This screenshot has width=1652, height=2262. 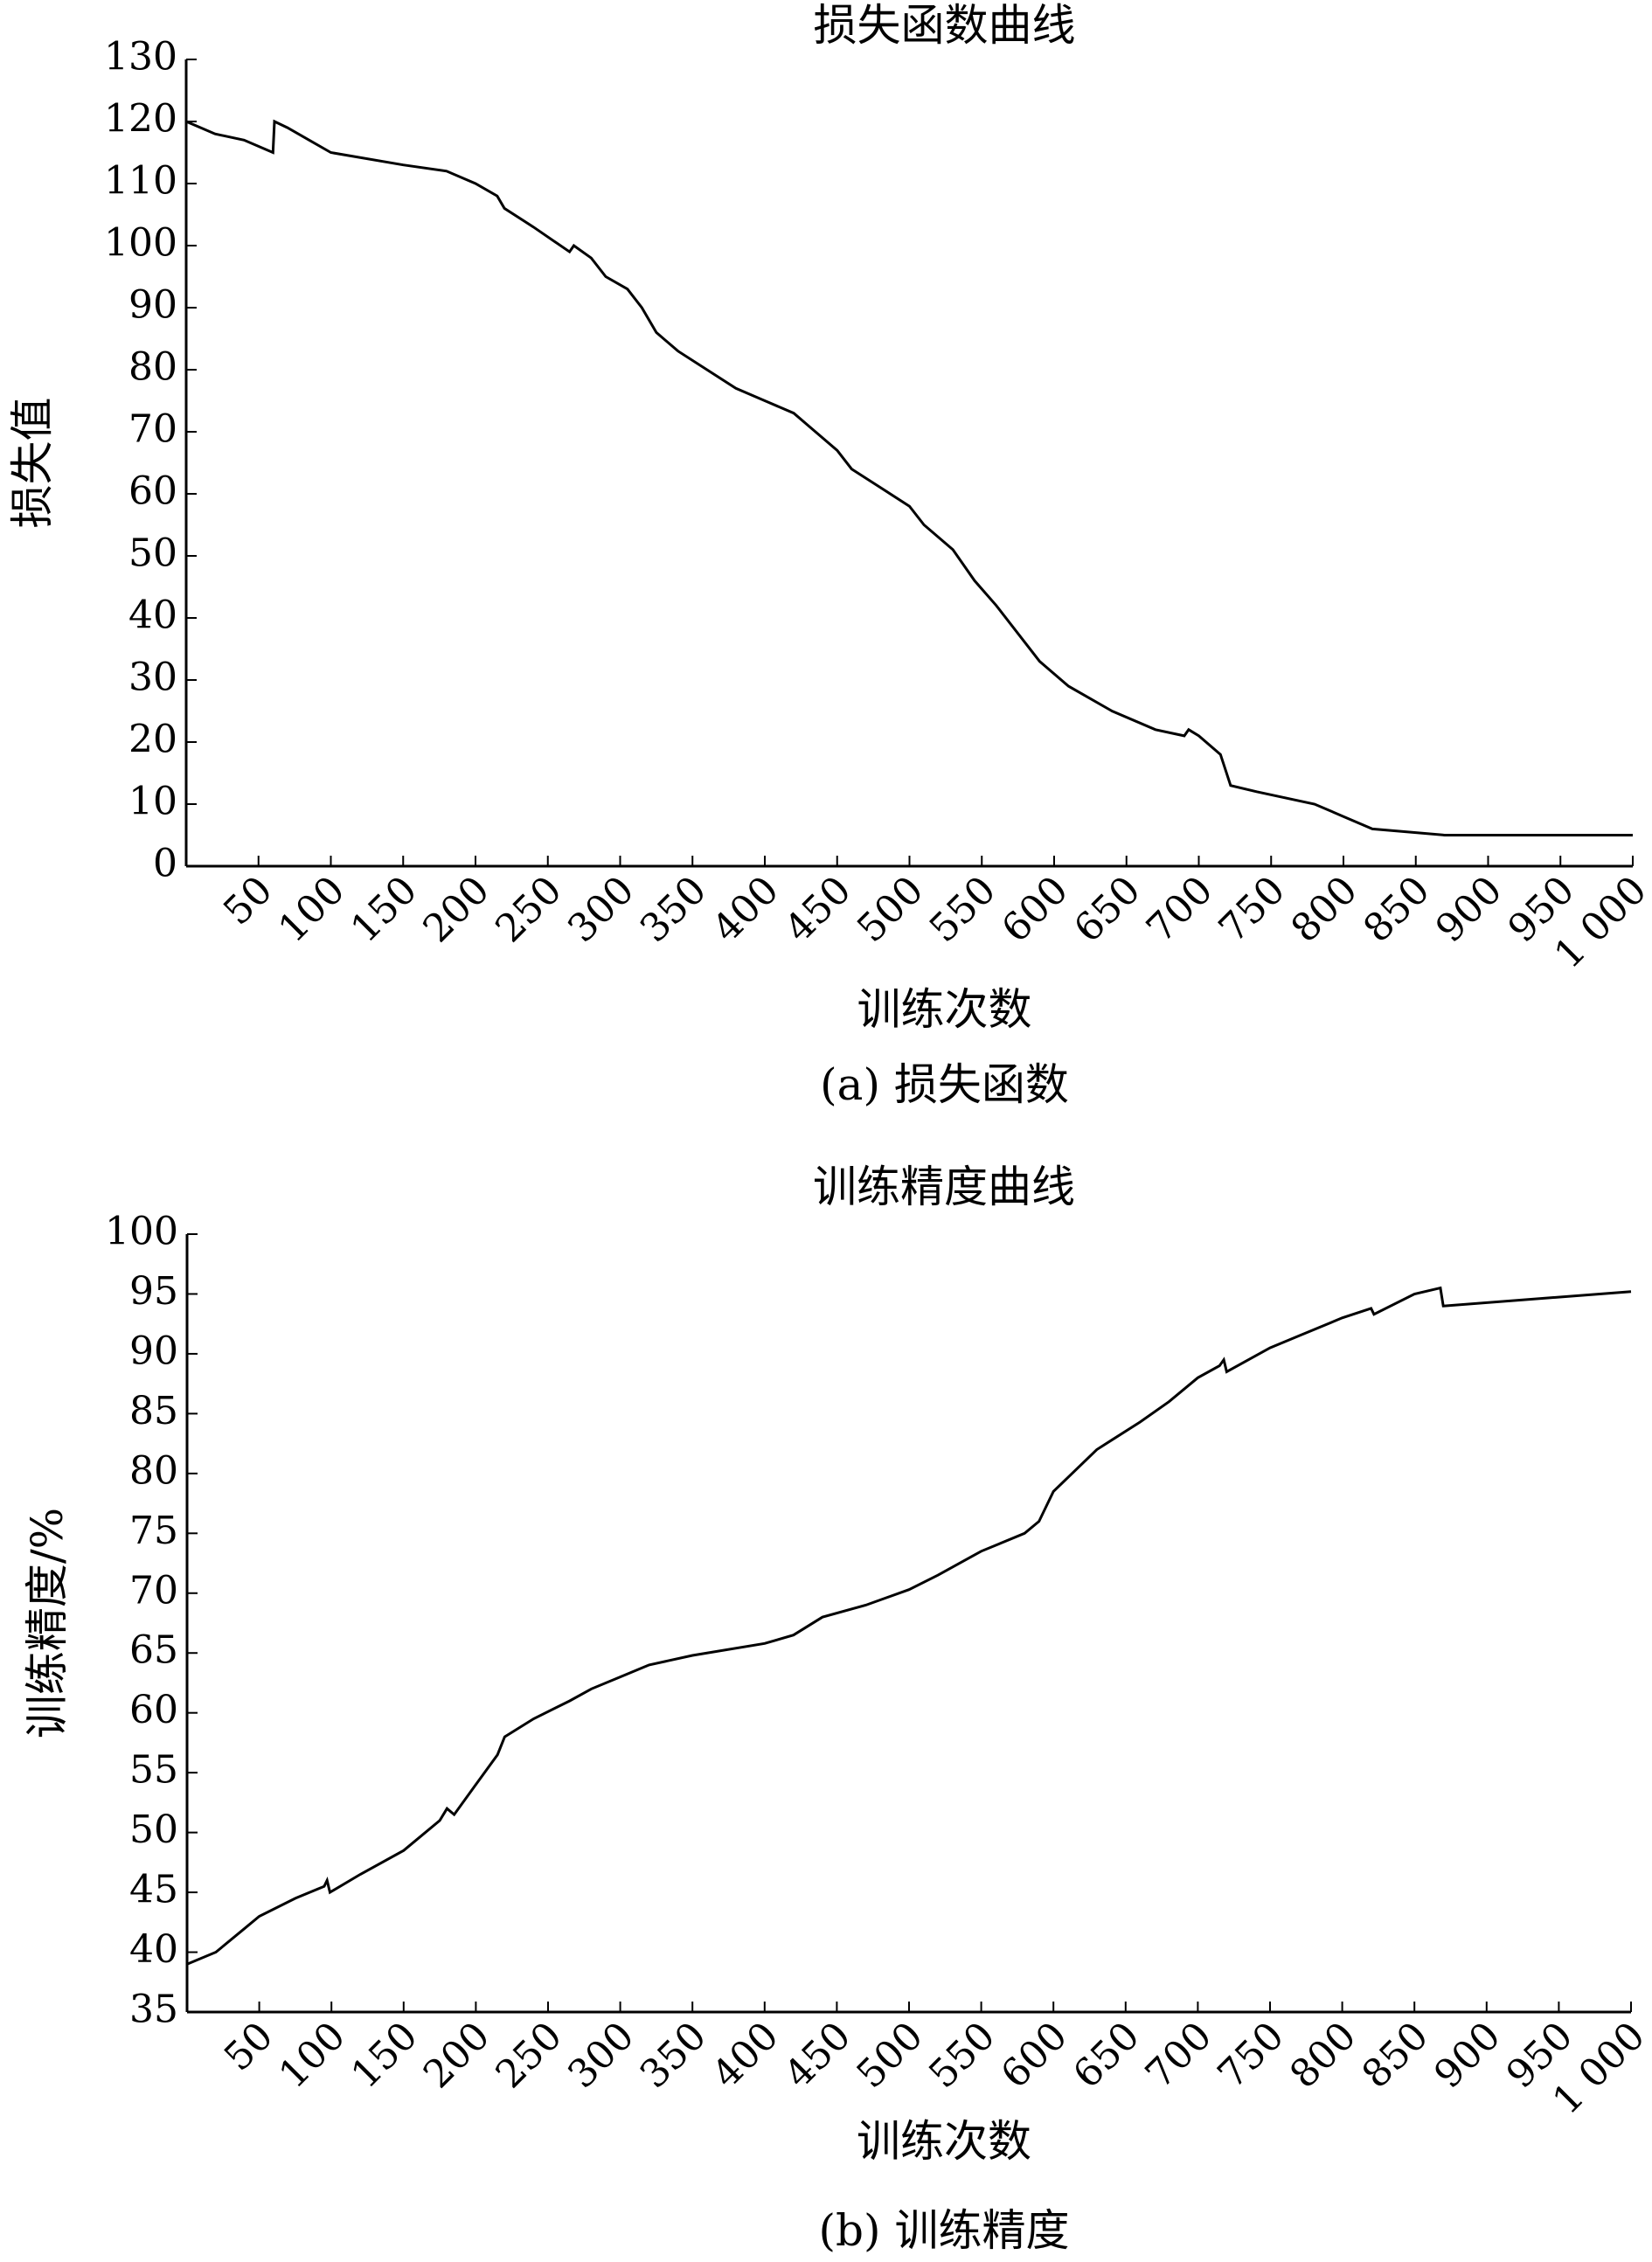 What do you see at coordinates (165, 864) in the screenshot?
I see `y-tick-label: 0` at bounding box center [165, 864].